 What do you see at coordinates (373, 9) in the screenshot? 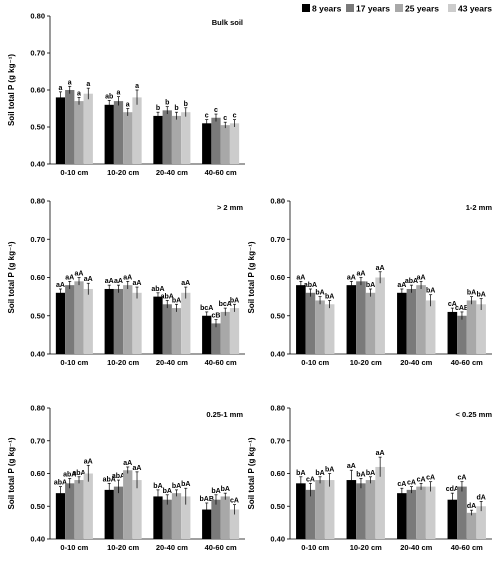
I see `legend-label: 17 years` at bounding box center [373, 9].